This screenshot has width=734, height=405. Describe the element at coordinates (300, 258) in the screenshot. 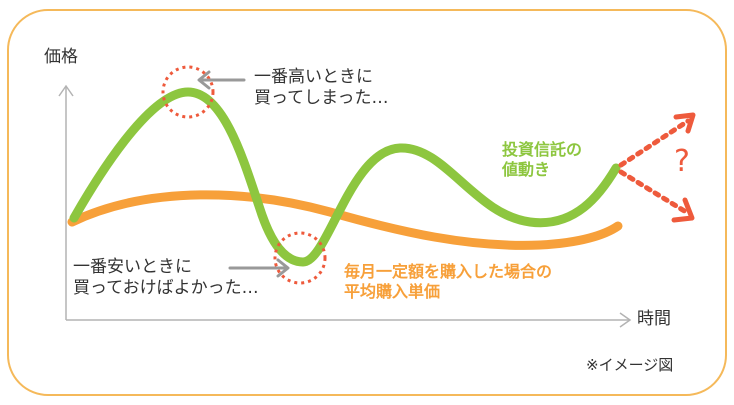

I see `lowest-point-circle` at that location.